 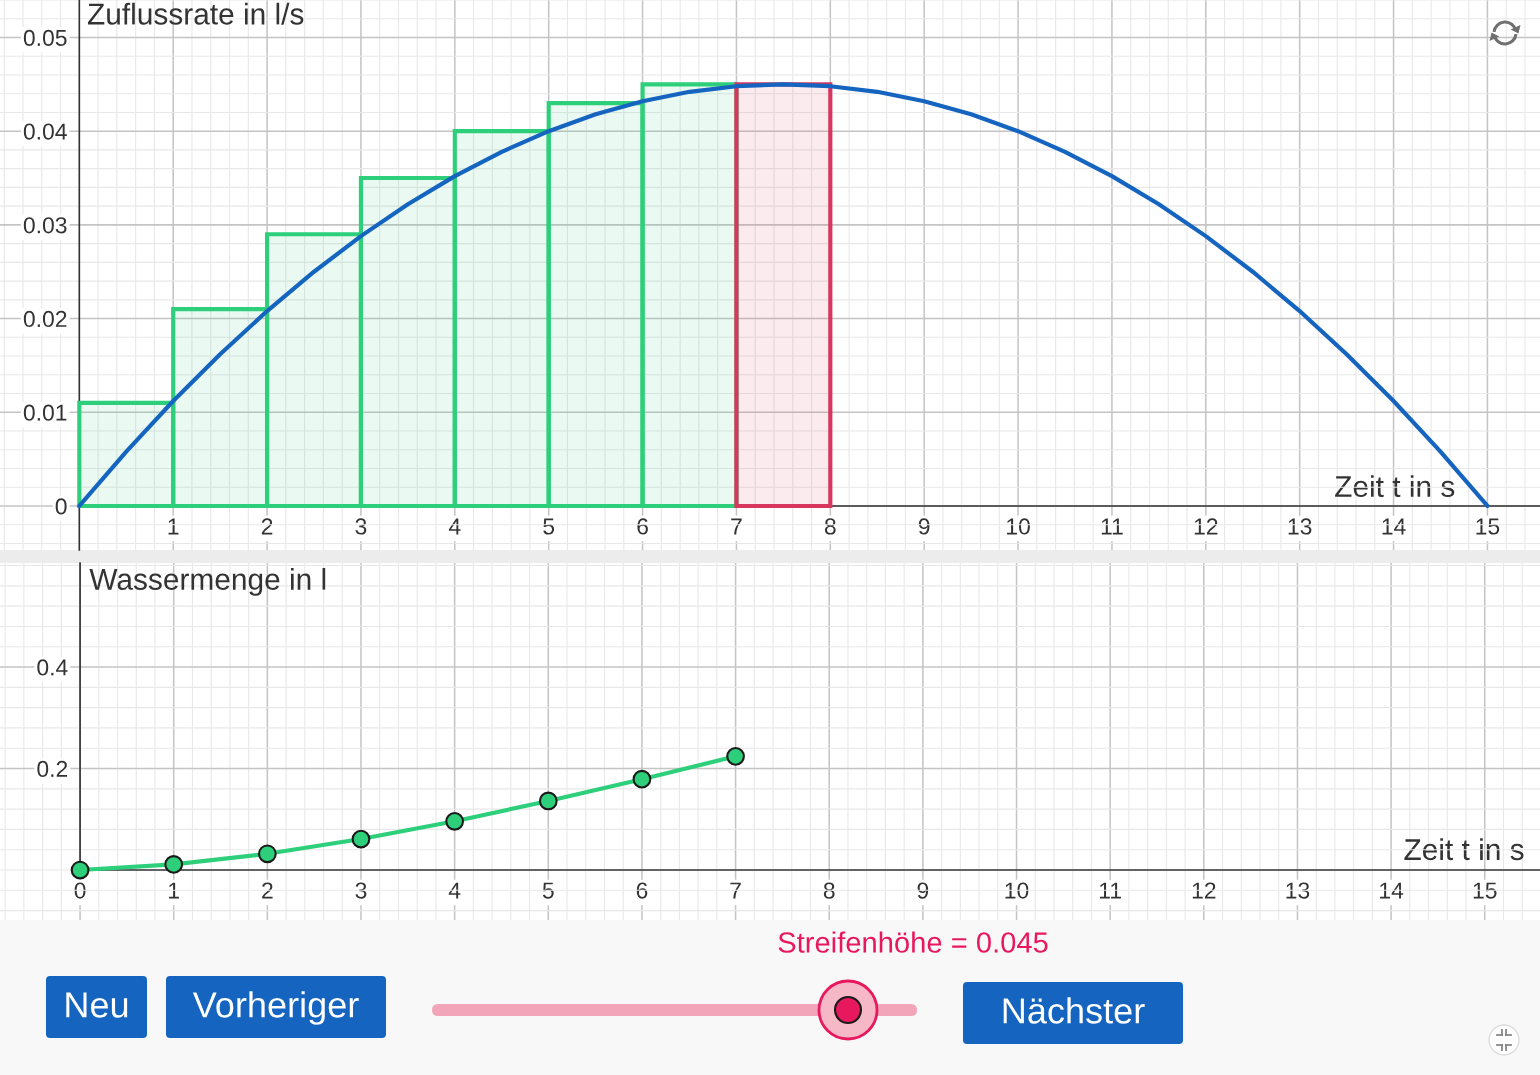 I want to click on x-tick-label: 0, so click(x=80, y=890).